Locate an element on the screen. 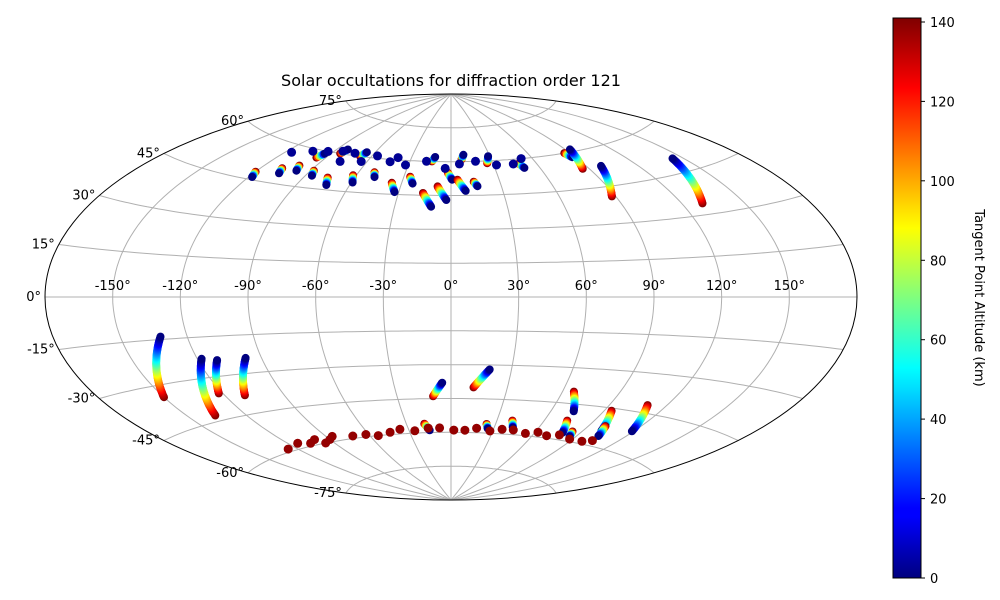 This screenshot has height=600, width=1000. colorbar-tick-label: 140 is located at coordinates (942, 23).